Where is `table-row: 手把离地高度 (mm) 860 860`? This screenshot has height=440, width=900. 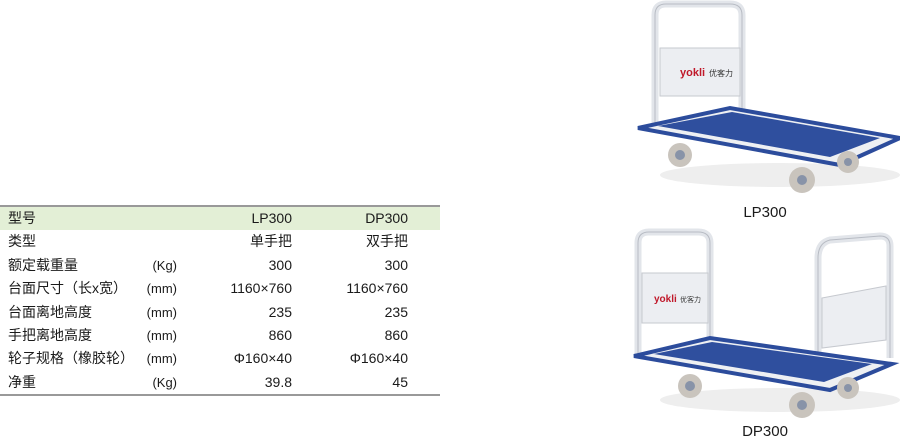 table-row: 手把离地高度 (mm) 860 860 is located at coordinates (220, 335).